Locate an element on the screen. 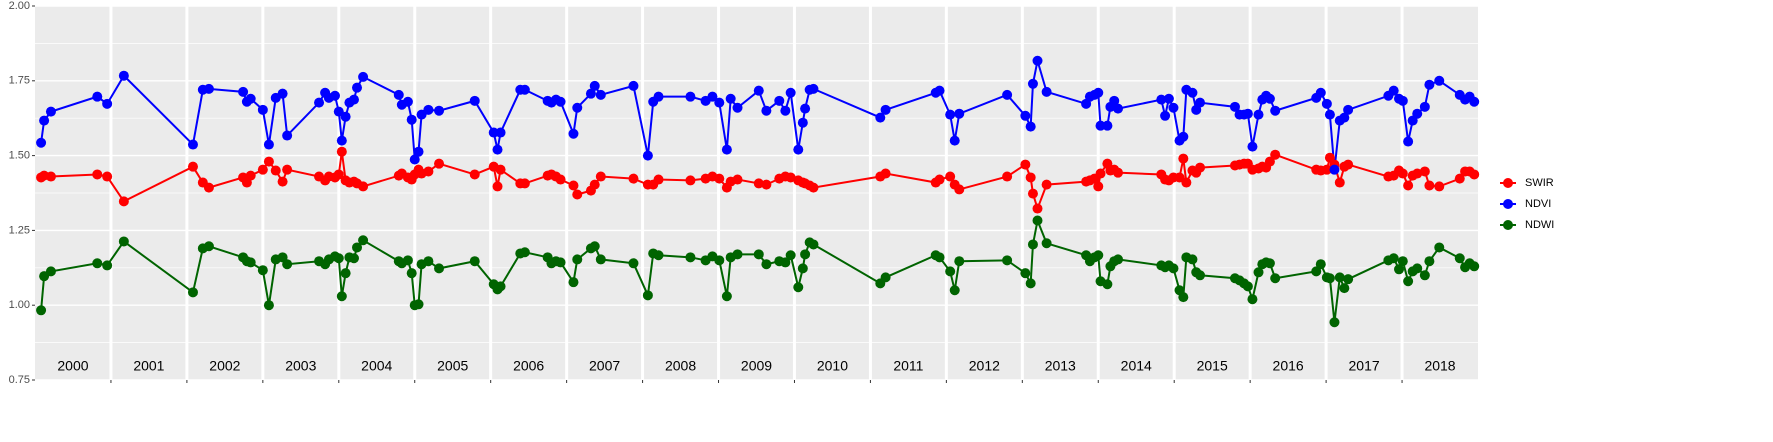 The image size is (1773, 442). year-label: 2006 is located at coordinates (528, 366).